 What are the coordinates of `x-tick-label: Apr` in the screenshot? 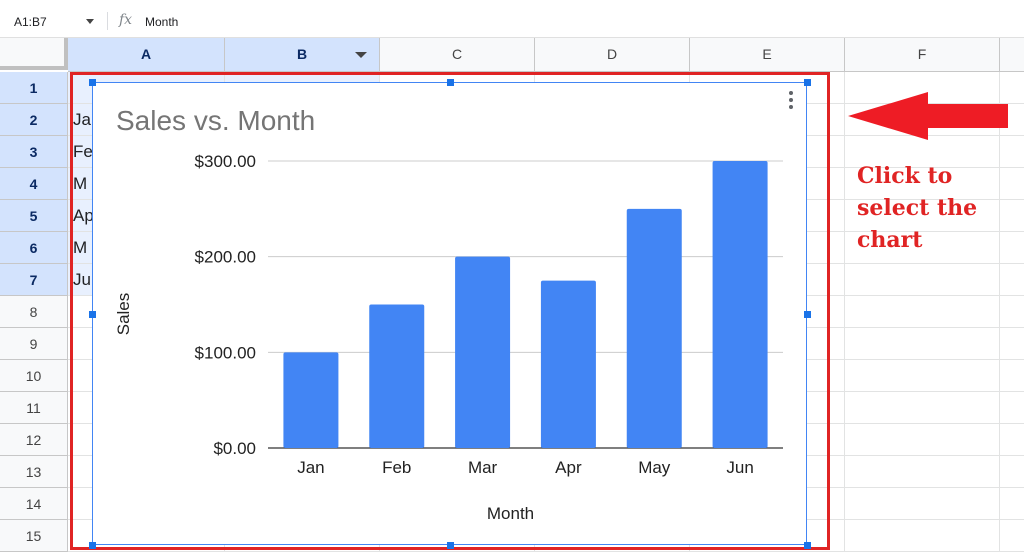 It's located at (568, 467).